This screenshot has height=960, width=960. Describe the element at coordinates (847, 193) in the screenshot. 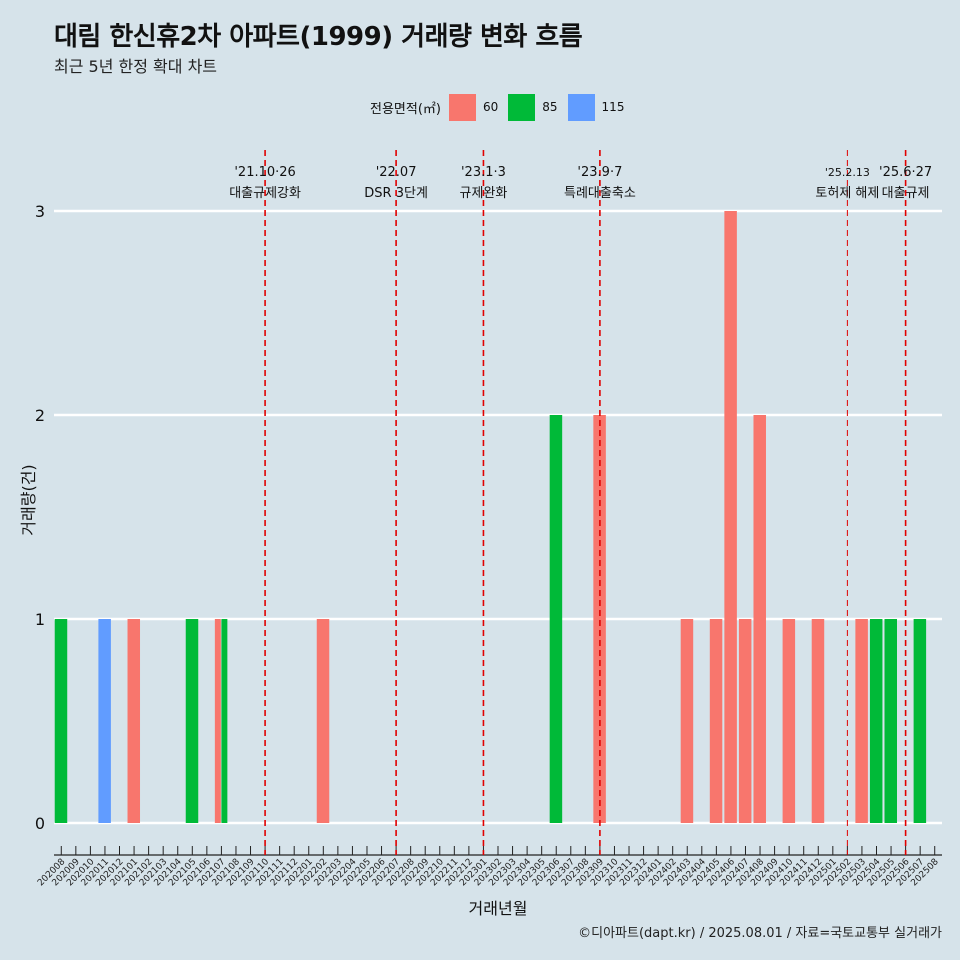

I see `event-label-202502: 토허제 해제` at that location.